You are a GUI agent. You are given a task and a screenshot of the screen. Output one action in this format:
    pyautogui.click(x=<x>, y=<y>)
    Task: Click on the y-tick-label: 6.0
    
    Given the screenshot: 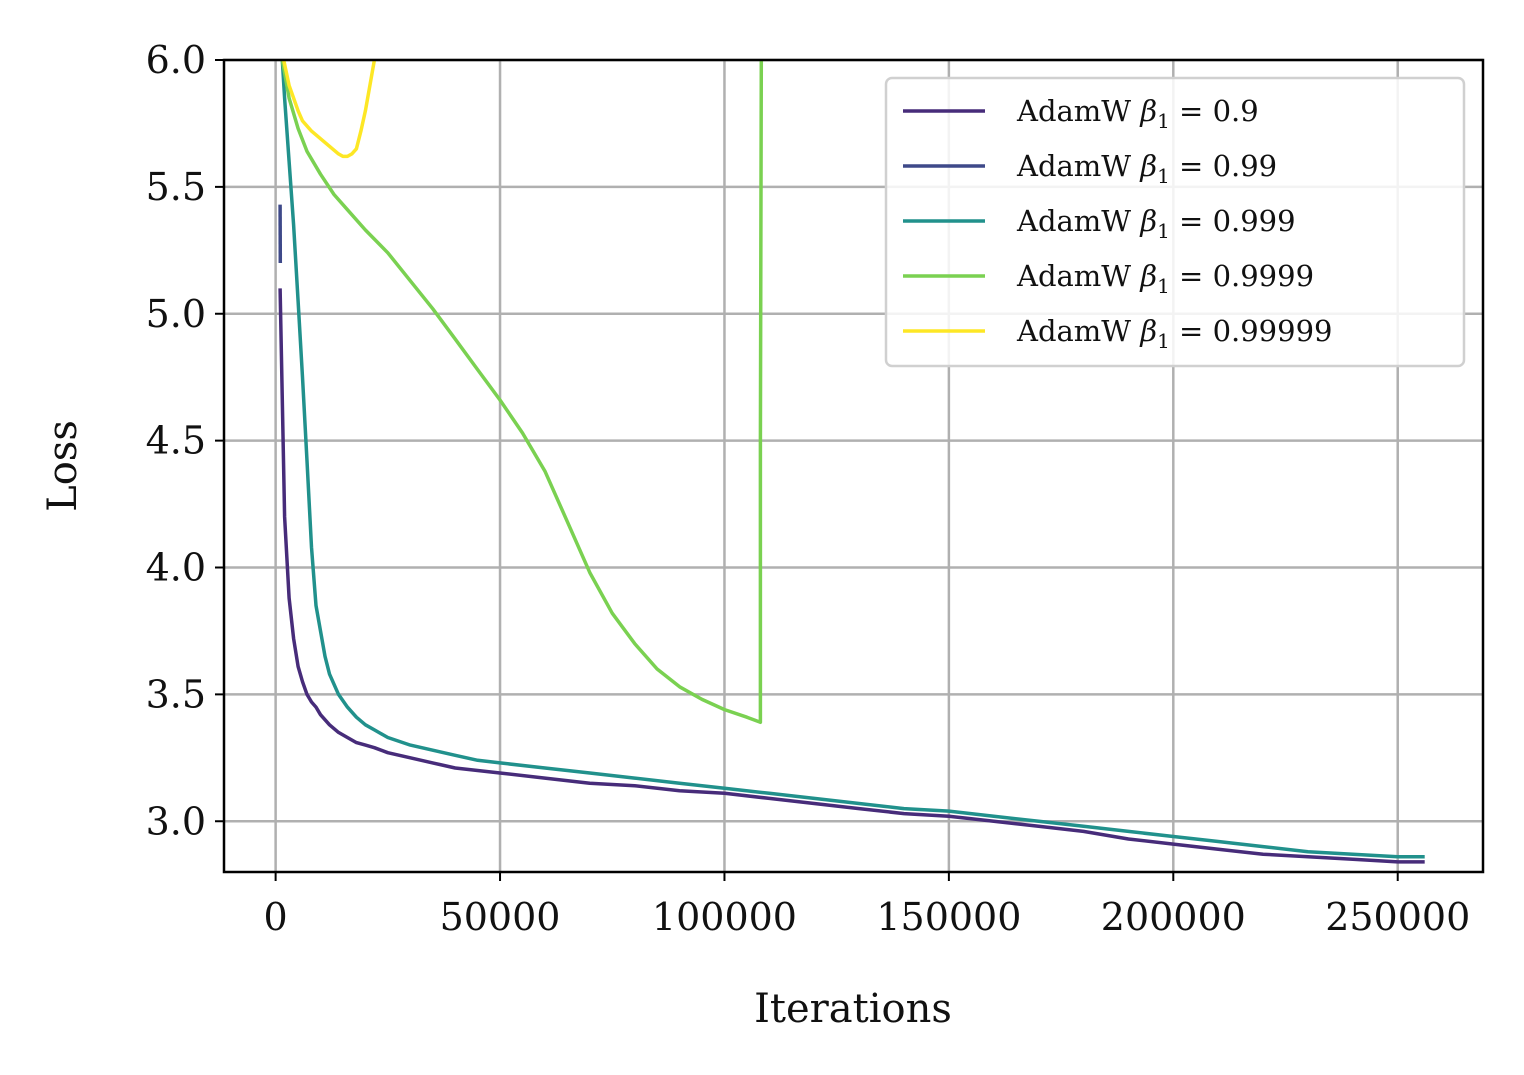 What is the action you would take?
    pyautogui.click(x=176, y=60)
    